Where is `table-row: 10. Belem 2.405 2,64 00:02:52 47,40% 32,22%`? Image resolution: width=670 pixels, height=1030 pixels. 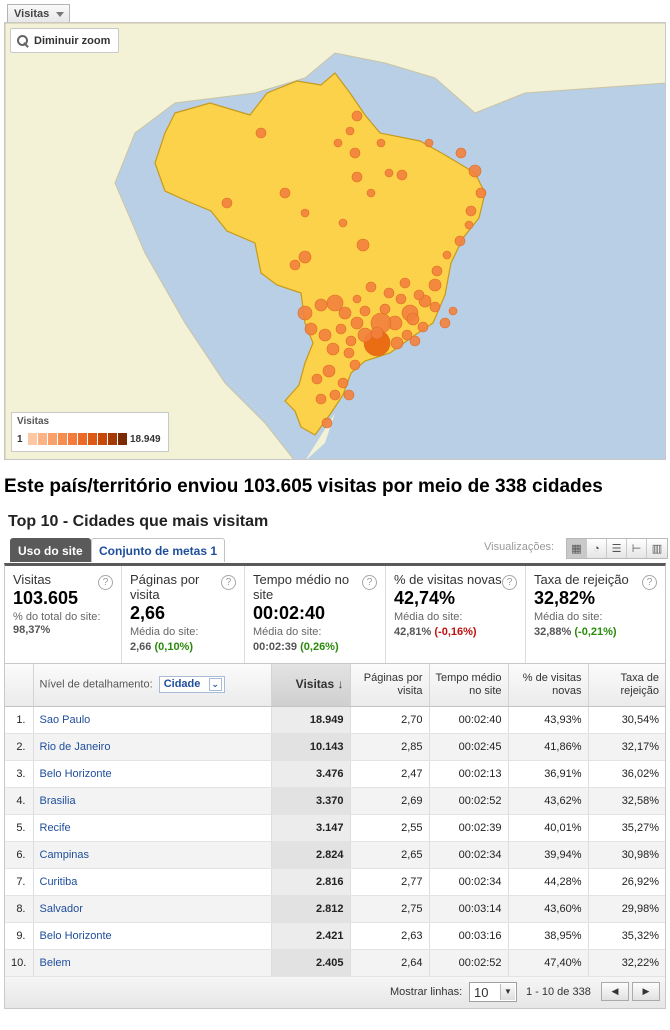 table-row: 10. Belem 2.405 2,64 00:02:52 47,40% 32,22% is located at coordinates (335, 963).